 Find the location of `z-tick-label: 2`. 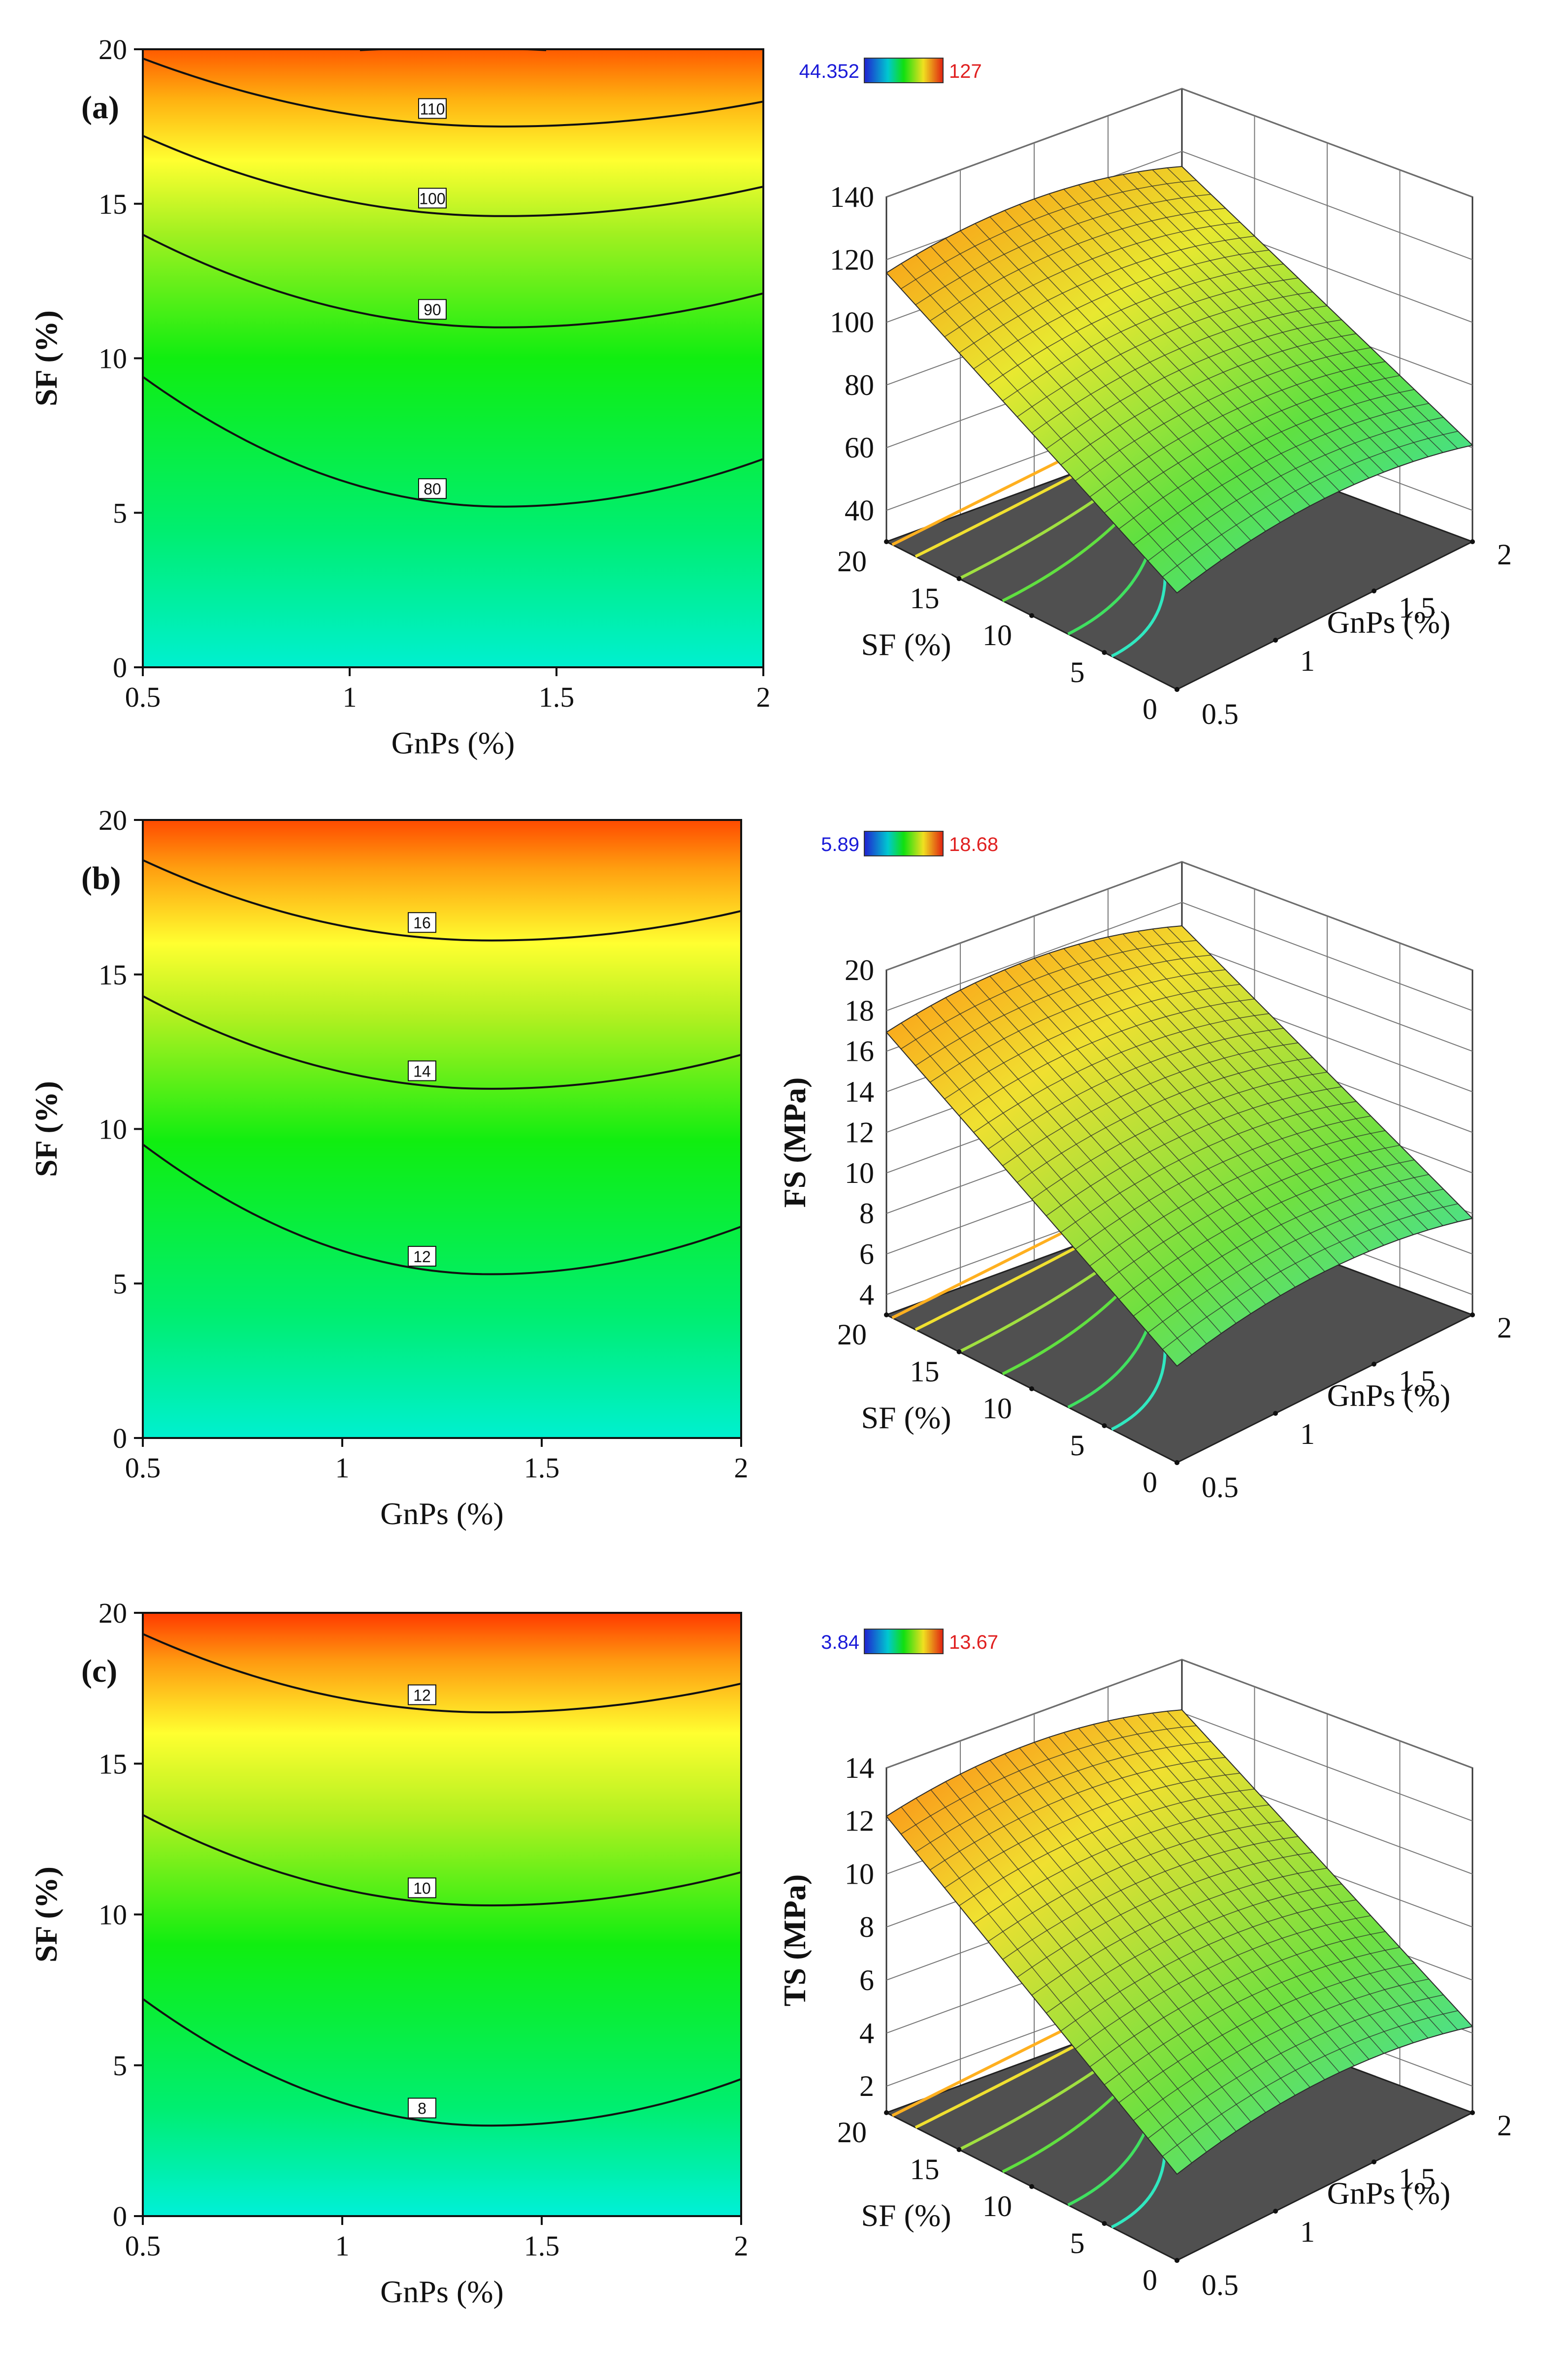

z-tick-label: 2 is located at coordinates (867, 2086).